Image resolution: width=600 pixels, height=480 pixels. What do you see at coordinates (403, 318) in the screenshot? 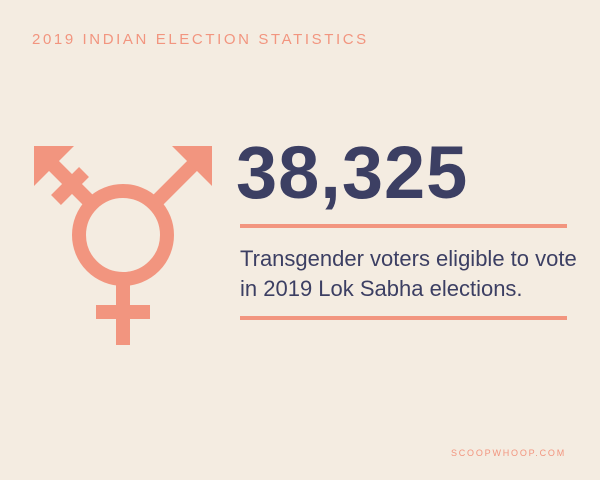
I see `divider-bottom` at bounding box center [403, 318].